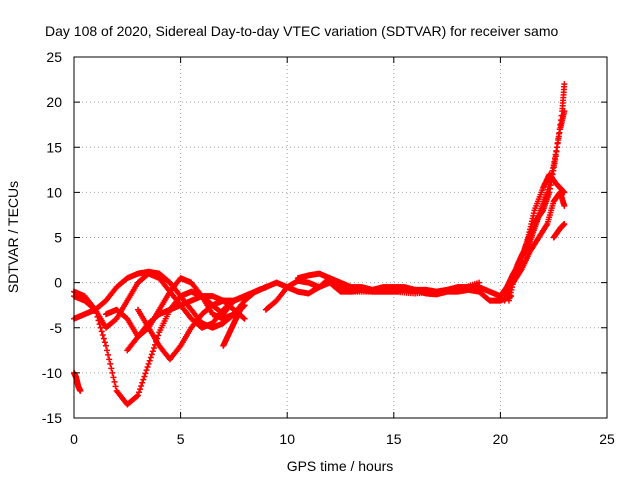 The width and height of the screenshot is (640, 480). I want to click on y-tick-label: 10, so click(54, 192).